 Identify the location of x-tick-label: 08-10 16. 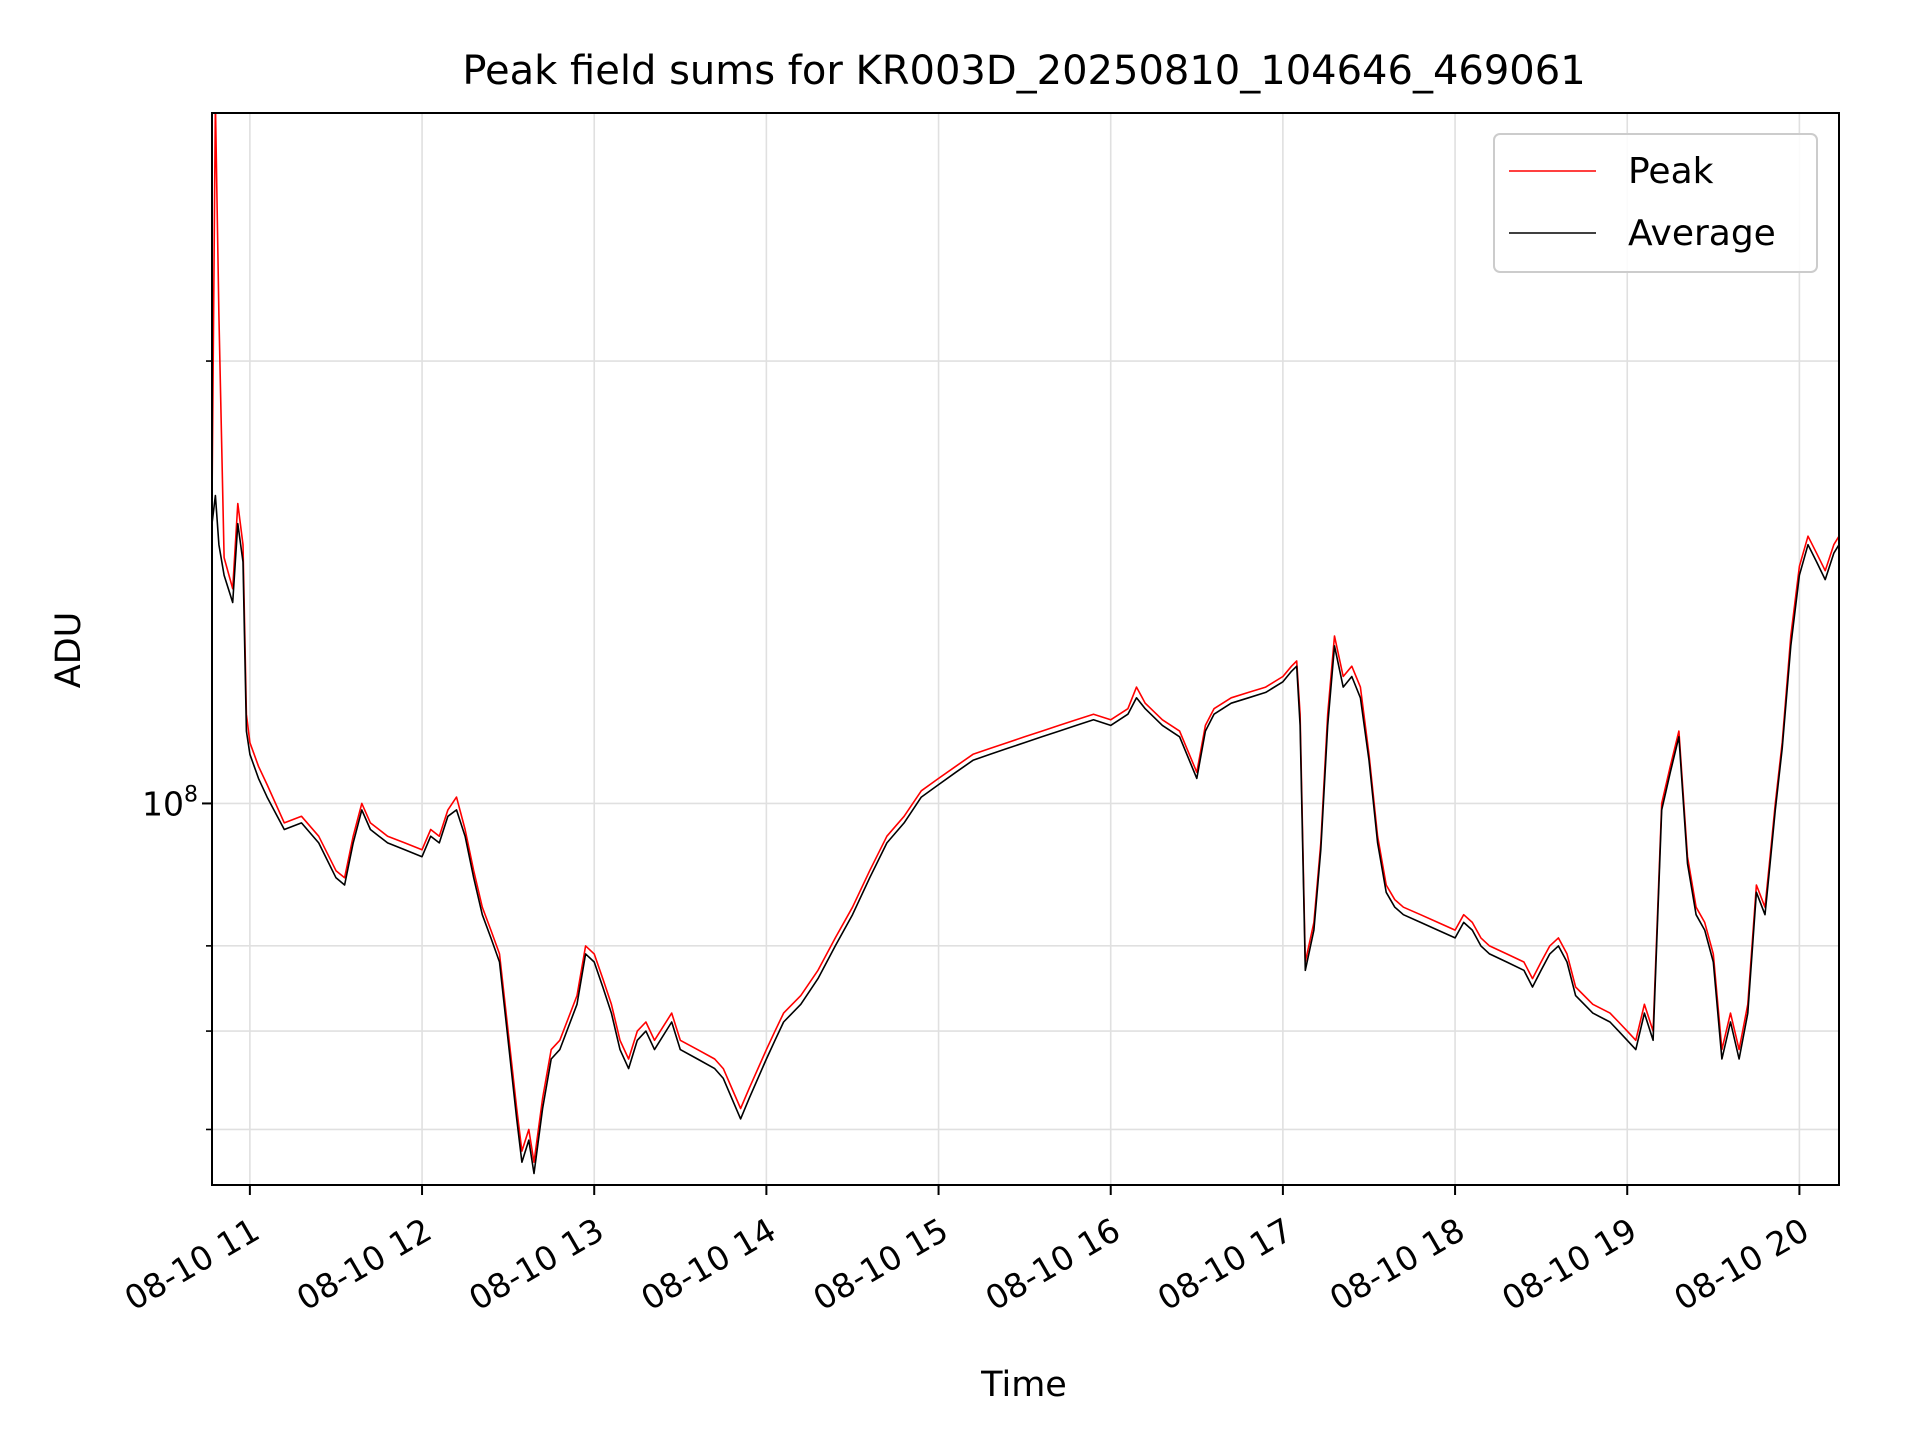
(1053, 1264).